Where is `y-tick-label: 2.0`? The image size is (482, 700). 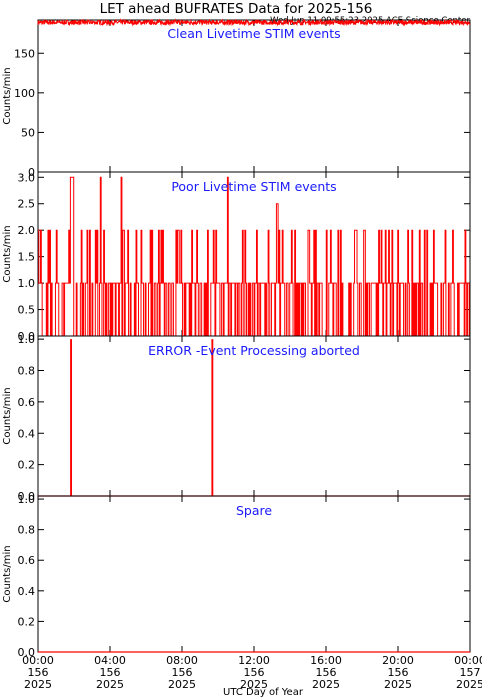 y-tick-label: 2.0 is located at coordinates (27, 230).